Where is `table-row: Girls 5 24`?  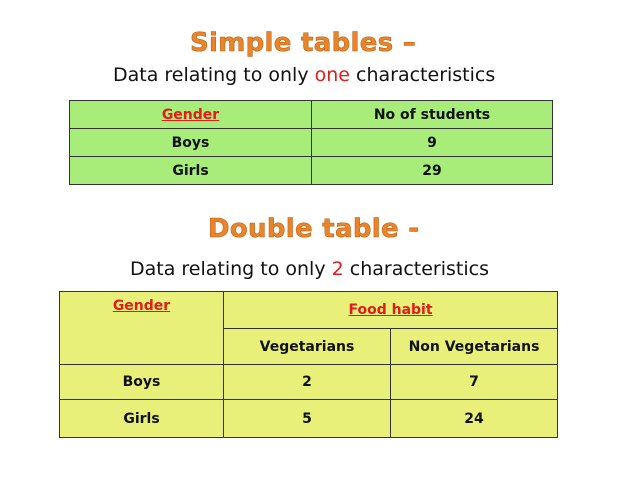 table-row: Girls 5 24 is located at coordinates (308, 418).